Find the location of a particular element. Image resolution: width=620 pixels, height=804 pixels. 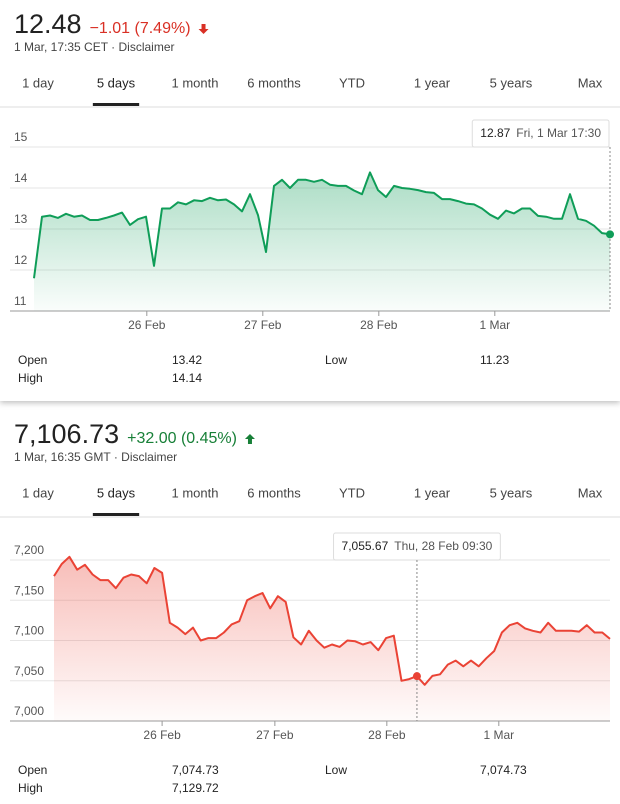

timestamp: 1 Mar, 17:35 CET · Disclaimer is located at coordinates (94, 47).